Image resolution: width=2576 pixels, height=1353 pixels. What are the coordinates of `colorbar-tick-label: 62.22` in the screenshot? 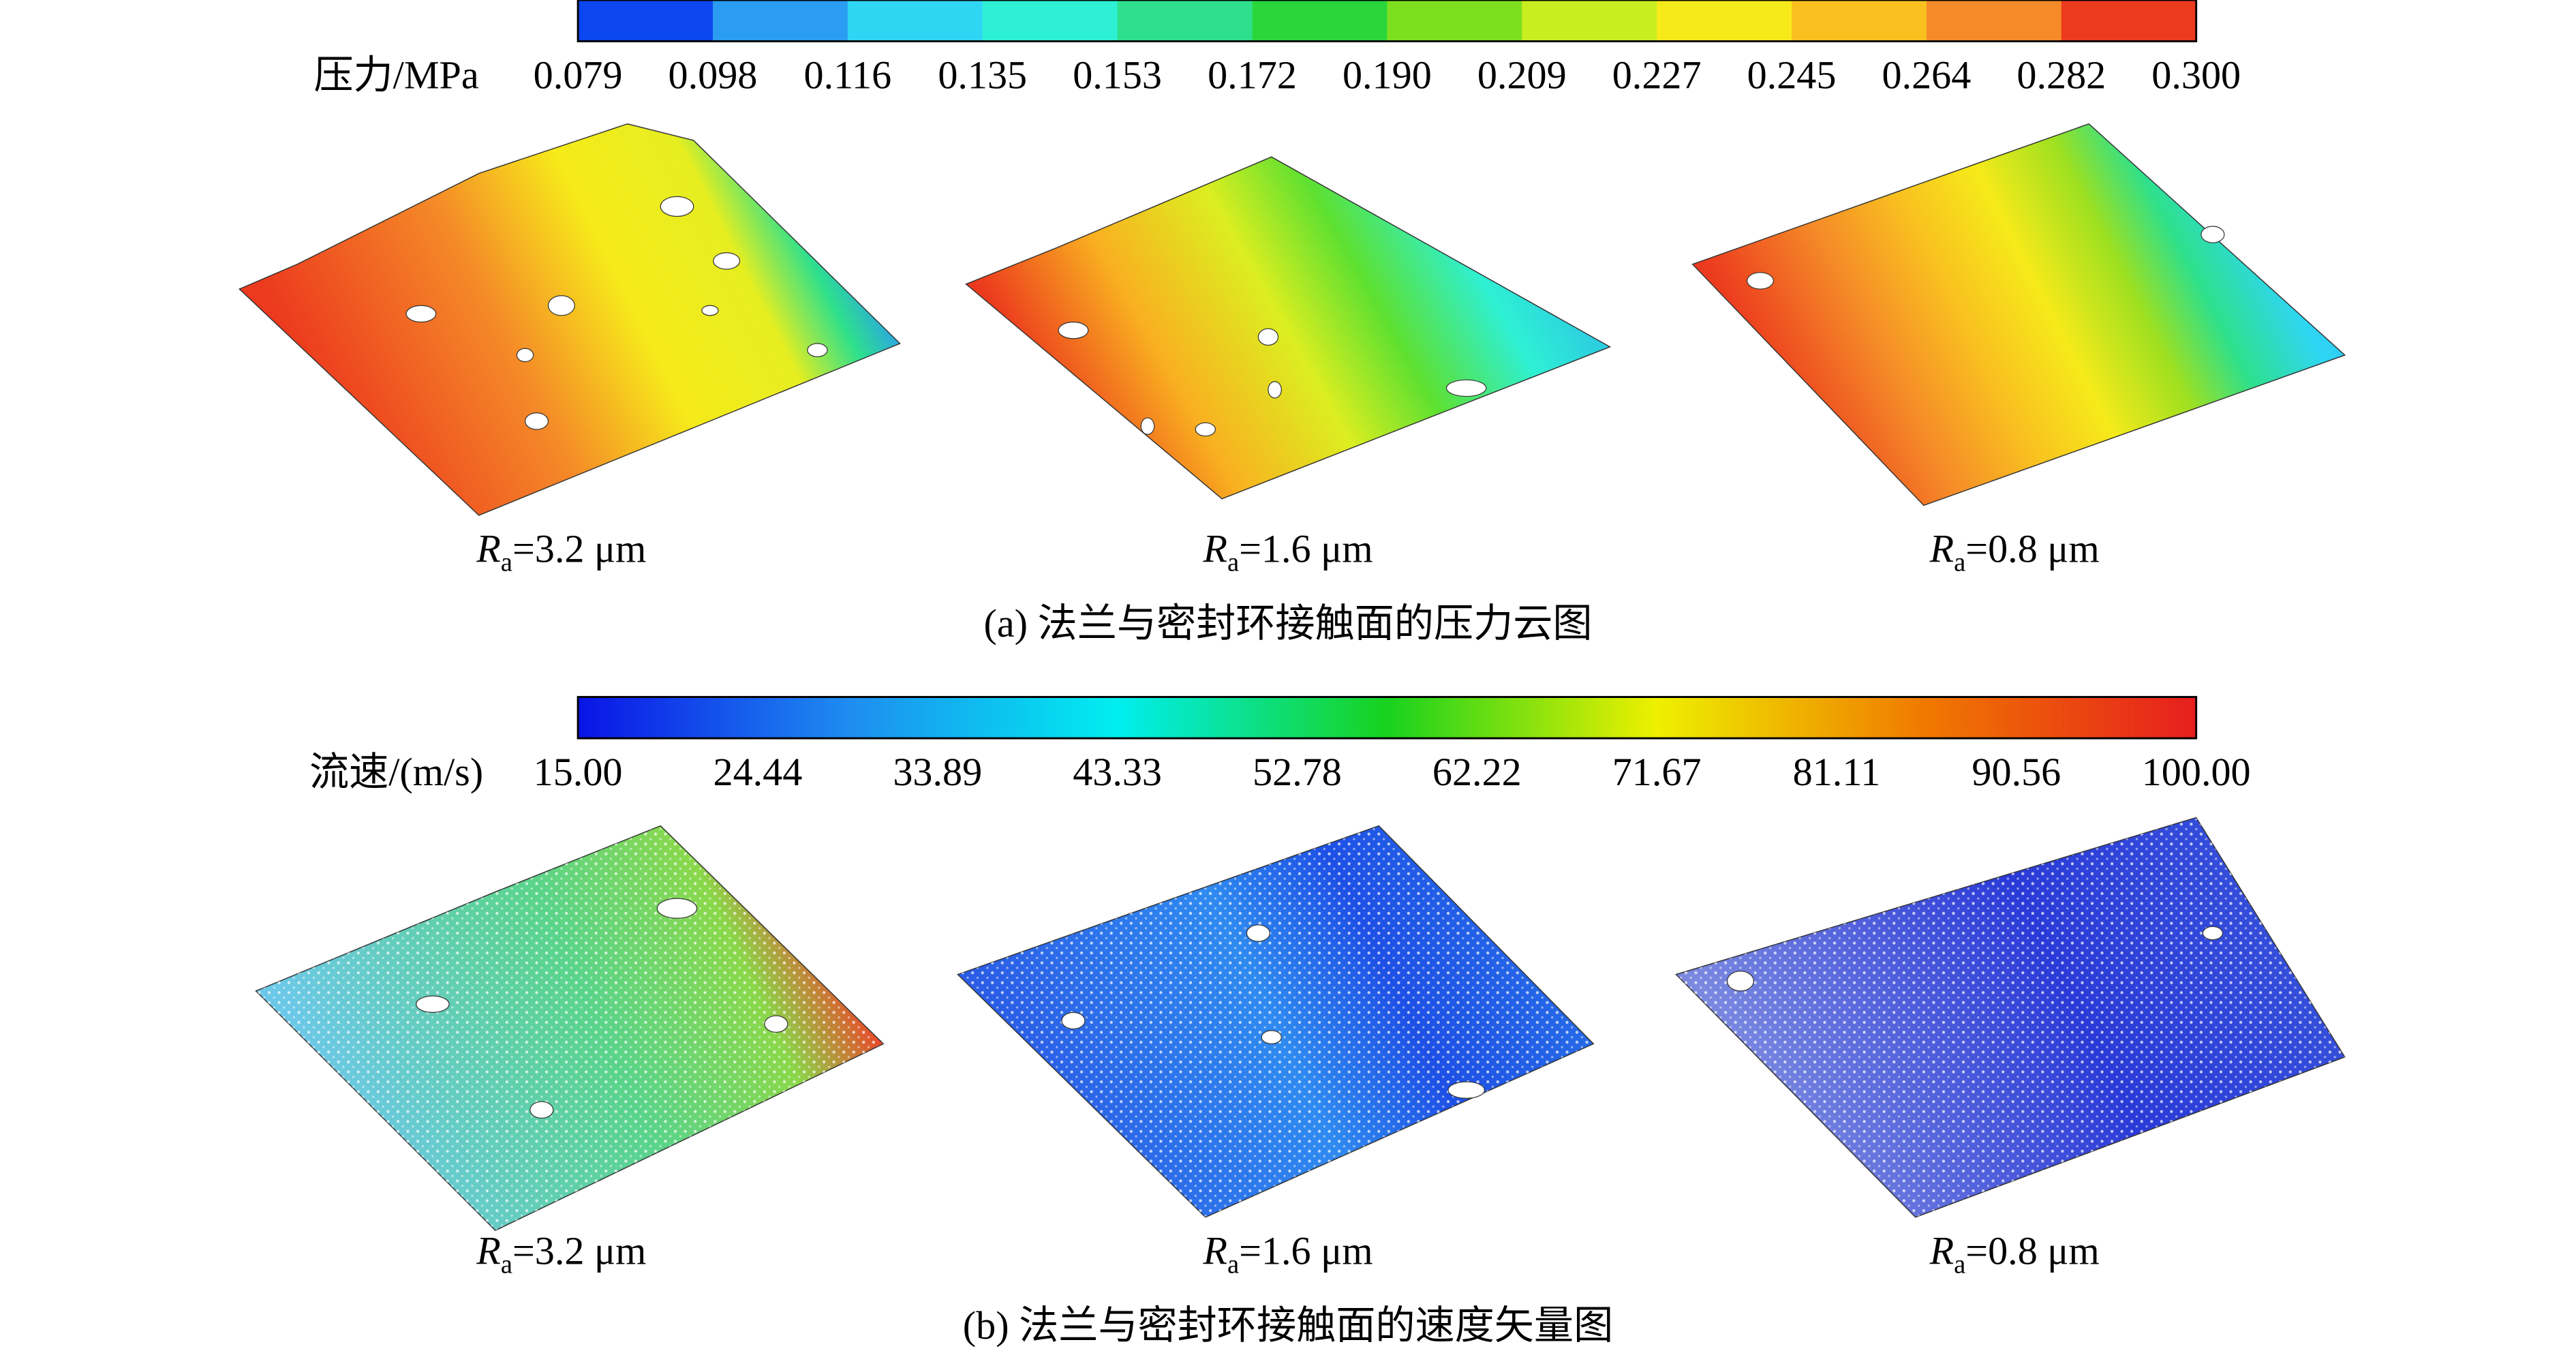 It's located at (1477, 772).